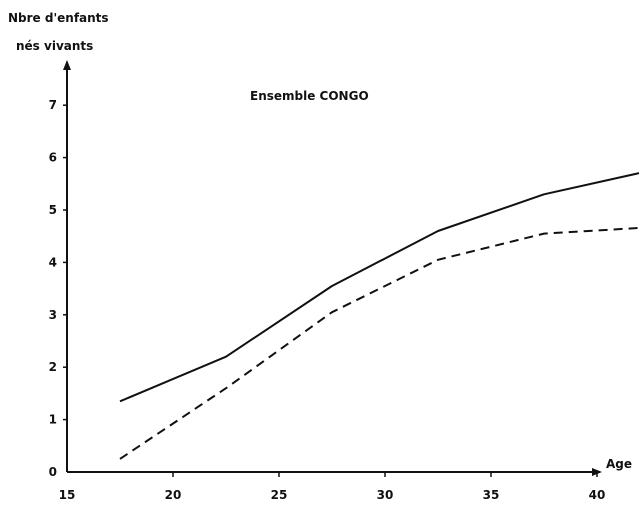 The width and height of the screenshot is (639, 505). Describe the element at coordinates (53, 158) in the screenshot. I see `y-tick-label: 6` at that location.